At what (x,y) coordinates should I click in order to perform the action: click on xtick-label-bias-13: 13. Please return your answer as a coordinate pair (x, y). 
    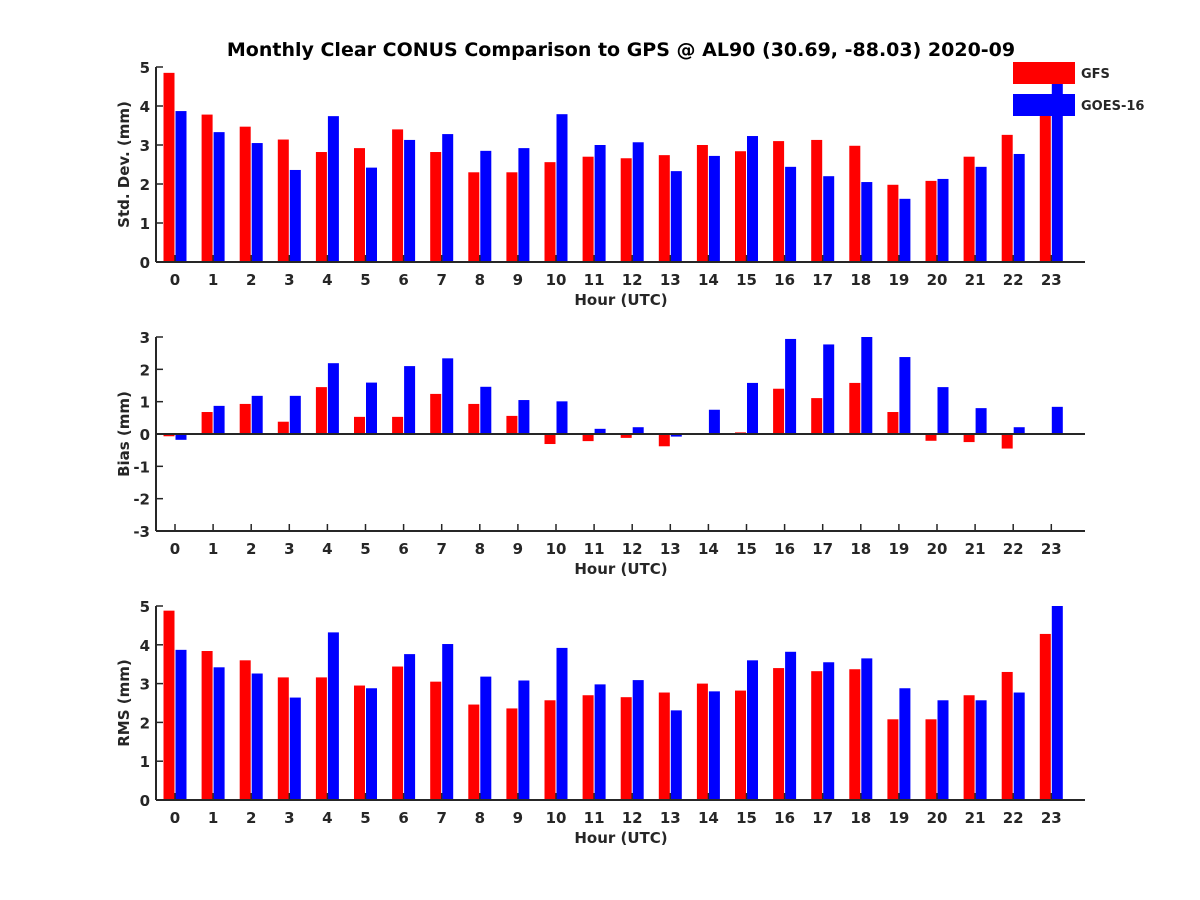
    Looking at the image, I should click on (670, 549).